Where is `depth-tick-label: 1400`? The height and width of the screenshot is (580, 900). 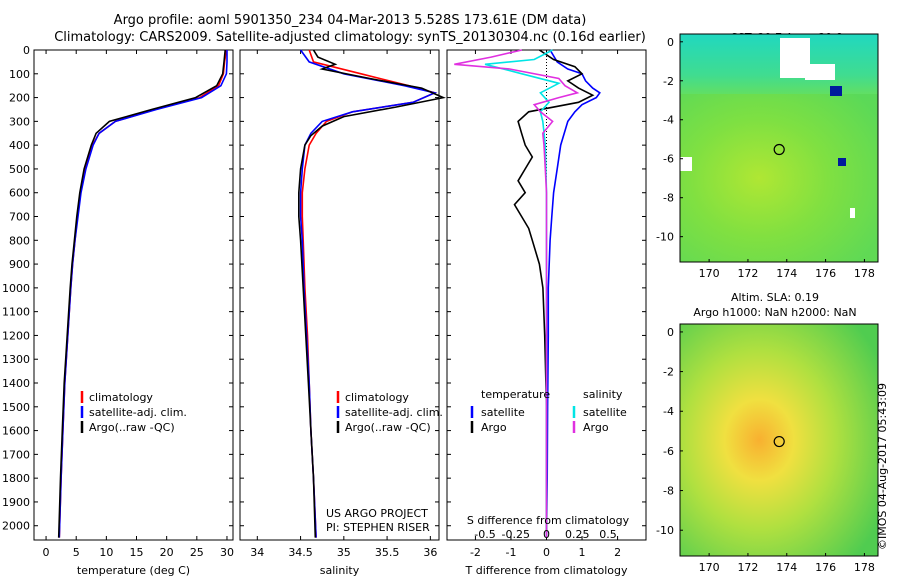 depth-tick-label: 1400 is located at coordinates (16, 383).